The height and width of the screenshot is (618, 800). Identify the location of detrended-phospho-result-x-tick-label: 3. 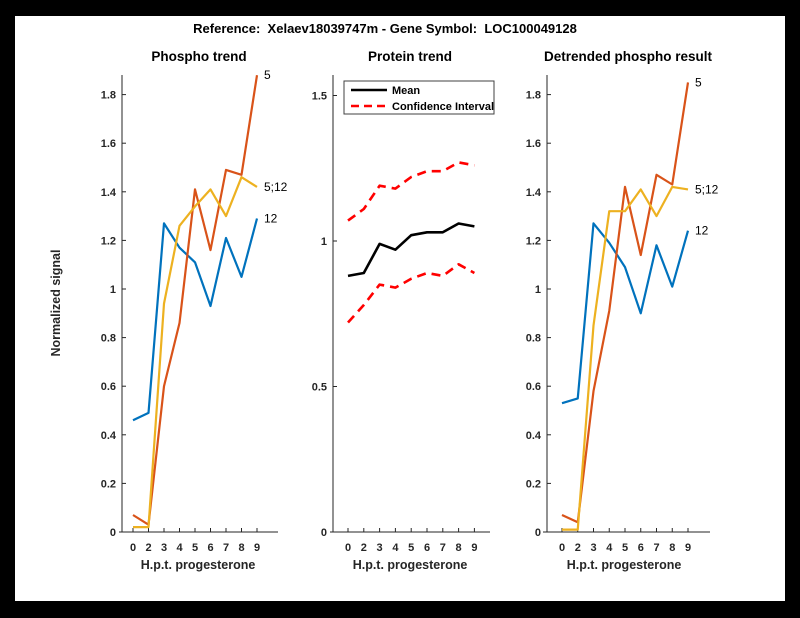
(593, 548).